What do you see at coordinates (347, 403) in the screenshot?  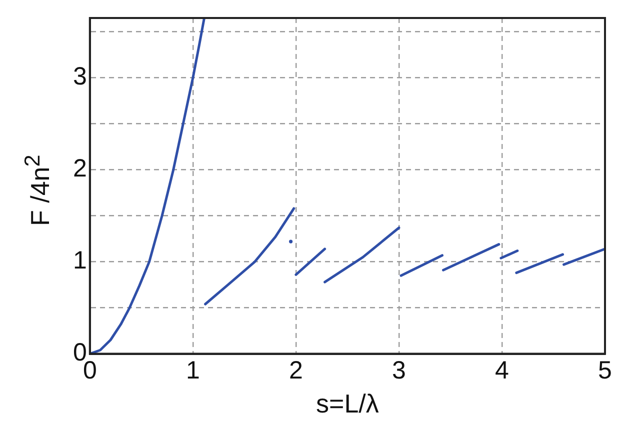 I see `x-axis-title: s=L/λ` at bounding box center [347, 403].